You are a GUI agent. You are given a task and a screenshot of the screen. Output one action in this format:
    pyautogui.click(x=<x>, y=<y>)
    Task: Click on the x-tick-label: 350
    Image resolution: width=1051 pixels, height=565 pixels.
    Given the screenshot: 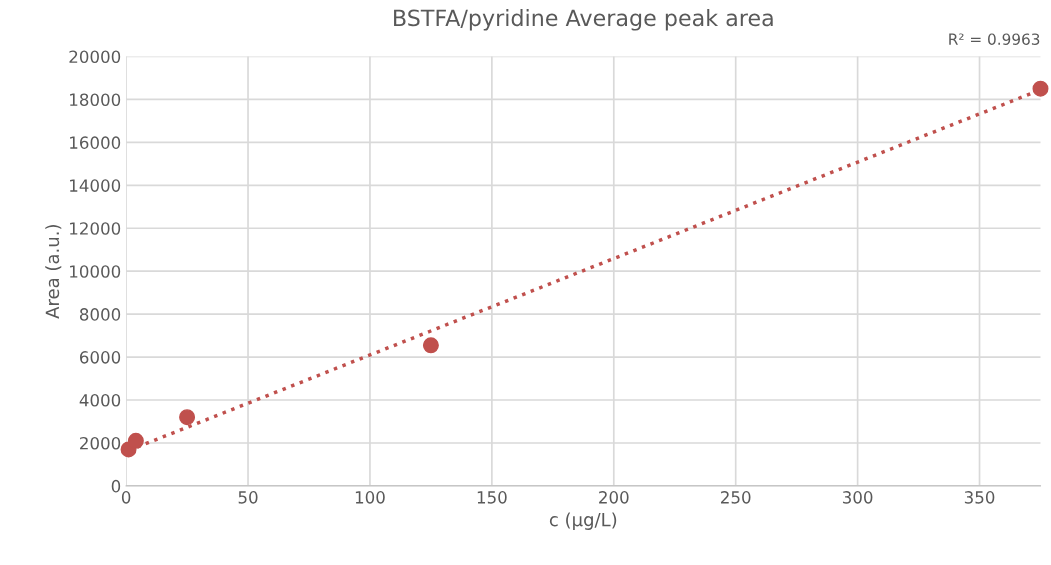 What is the action you would take?
    pyautogui.click(x=979, y=497)
    